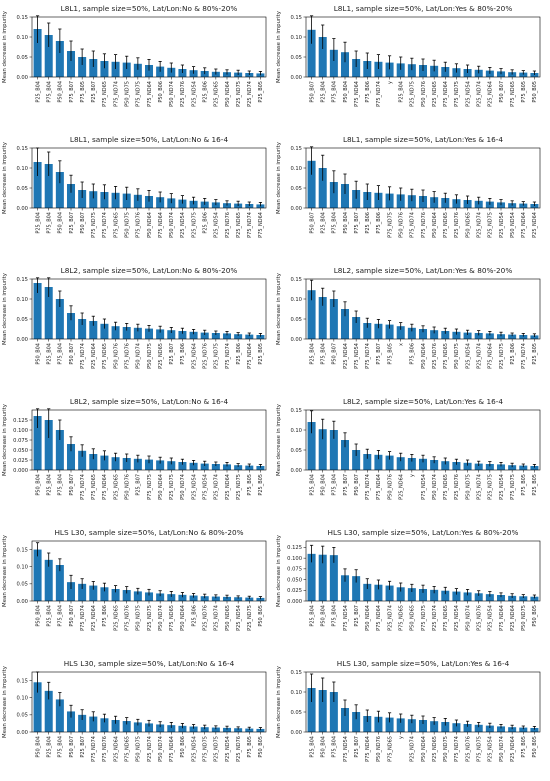 The width and height of the screenshot is (550, 781). Describe the element at coordinates (368, 92) in the screenshot. I see `x-tick-label: P75_B06` at that location.